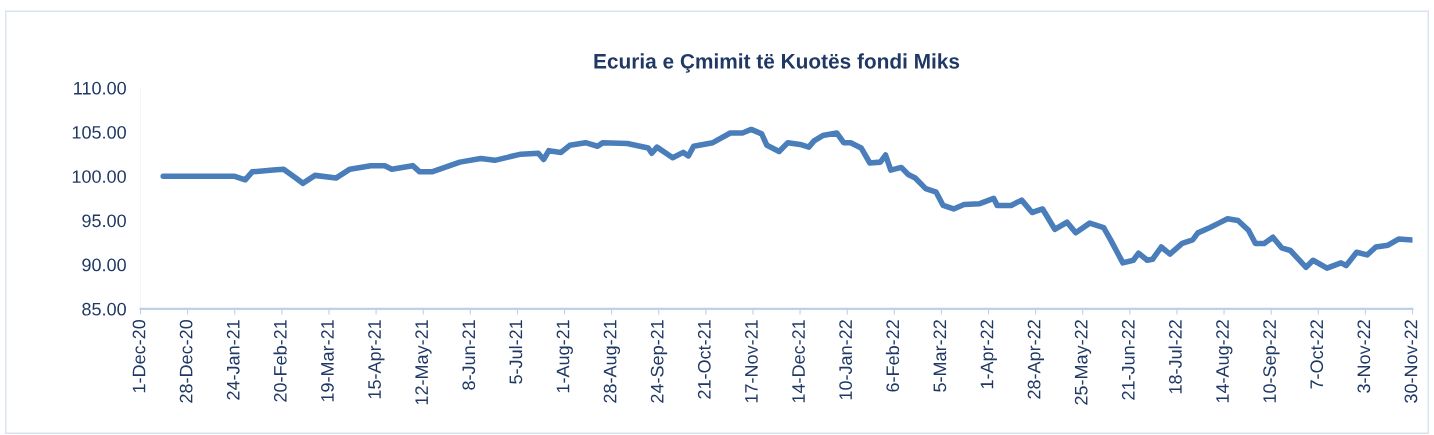 This screenshot has width=1434, height=435. I want to click on x-tick-label: 19-Mar-21, so click(327, 361).